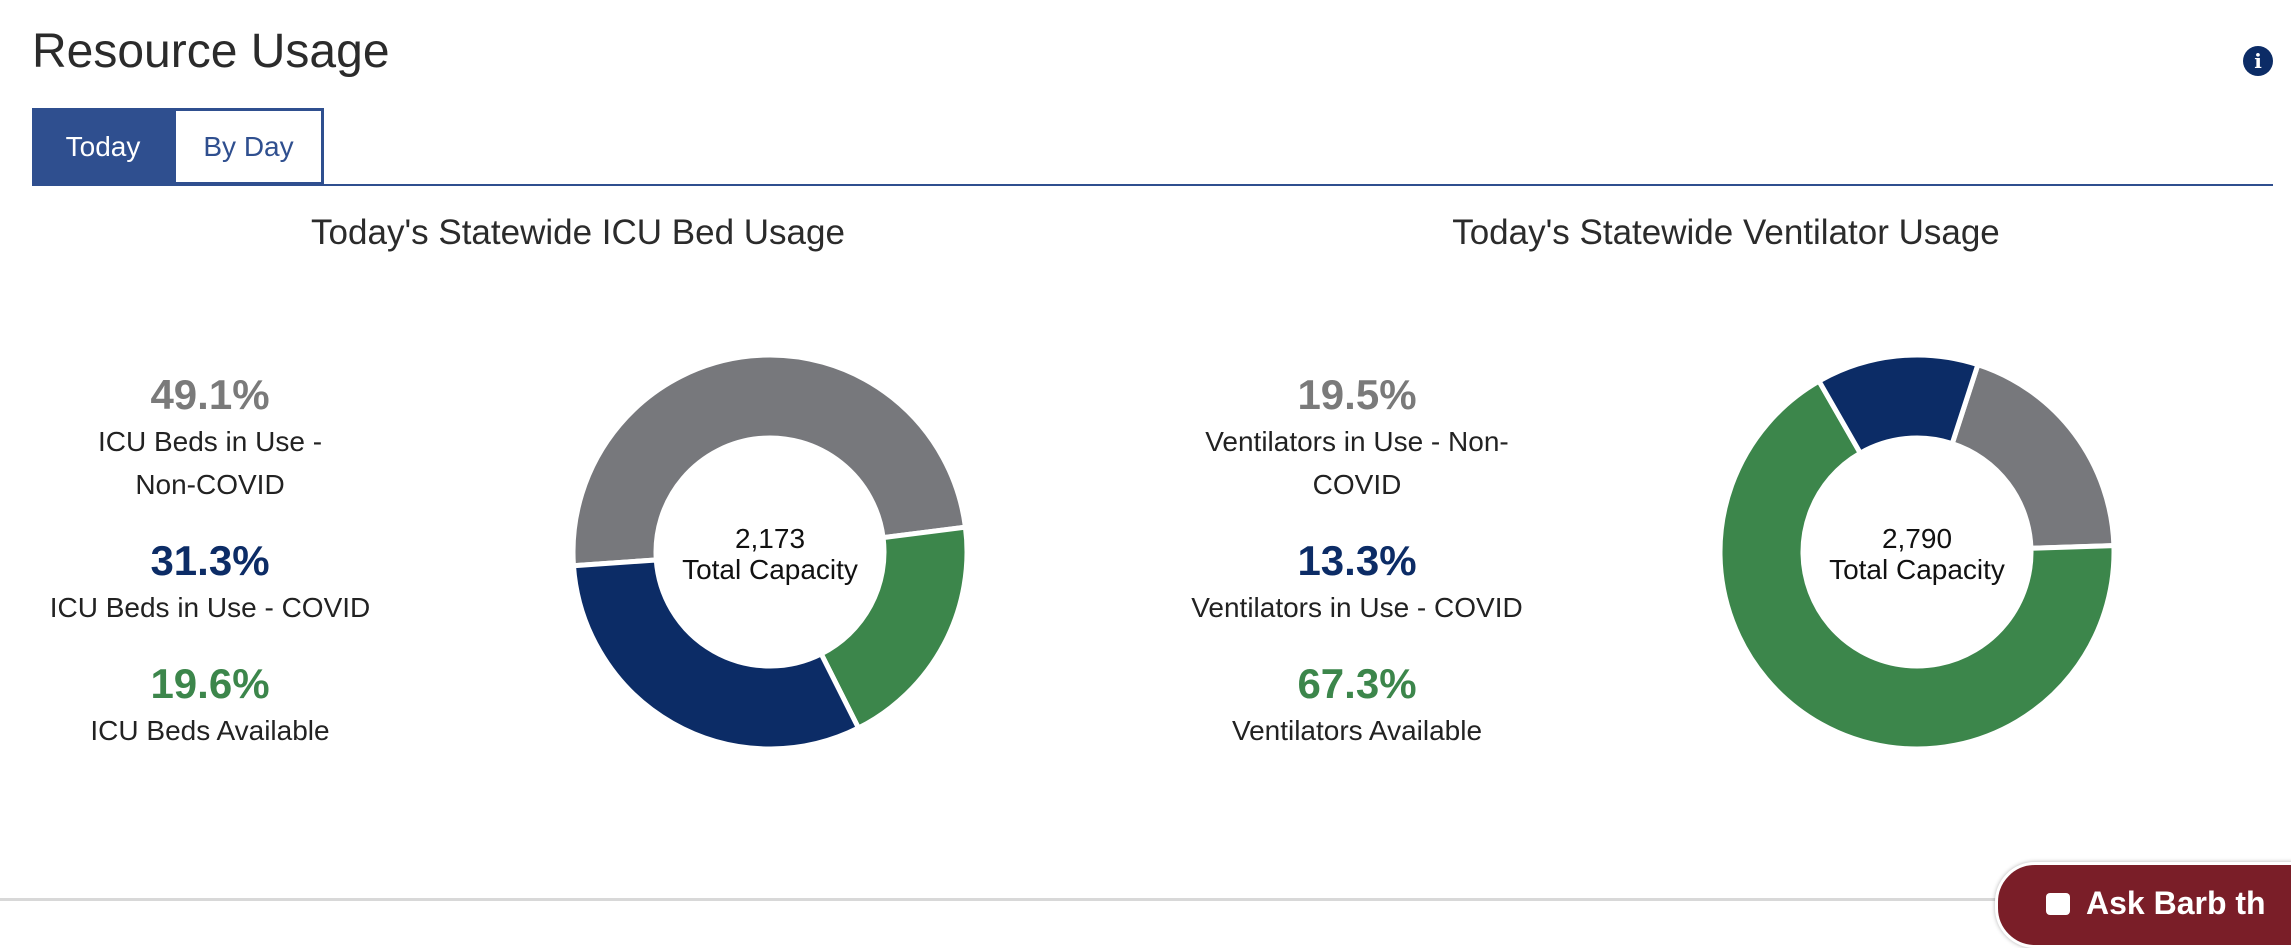 The height and width of the screenshot is (948, 2291). I want to click on icu-chart-title: Today's Statewide ICU Bed Usage, so click(578, 232).